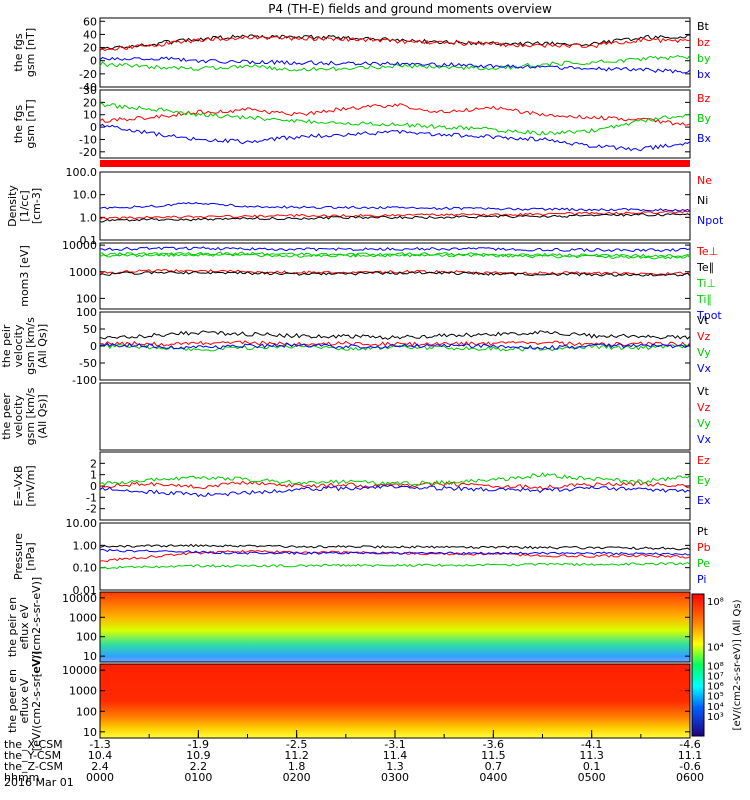 The width and height of the screenshot is (750, 800). Describe the element at coordinates (24, 485) in the screenshot. I see `y-axis-label: E=-VxB[mV/m]` at that location.